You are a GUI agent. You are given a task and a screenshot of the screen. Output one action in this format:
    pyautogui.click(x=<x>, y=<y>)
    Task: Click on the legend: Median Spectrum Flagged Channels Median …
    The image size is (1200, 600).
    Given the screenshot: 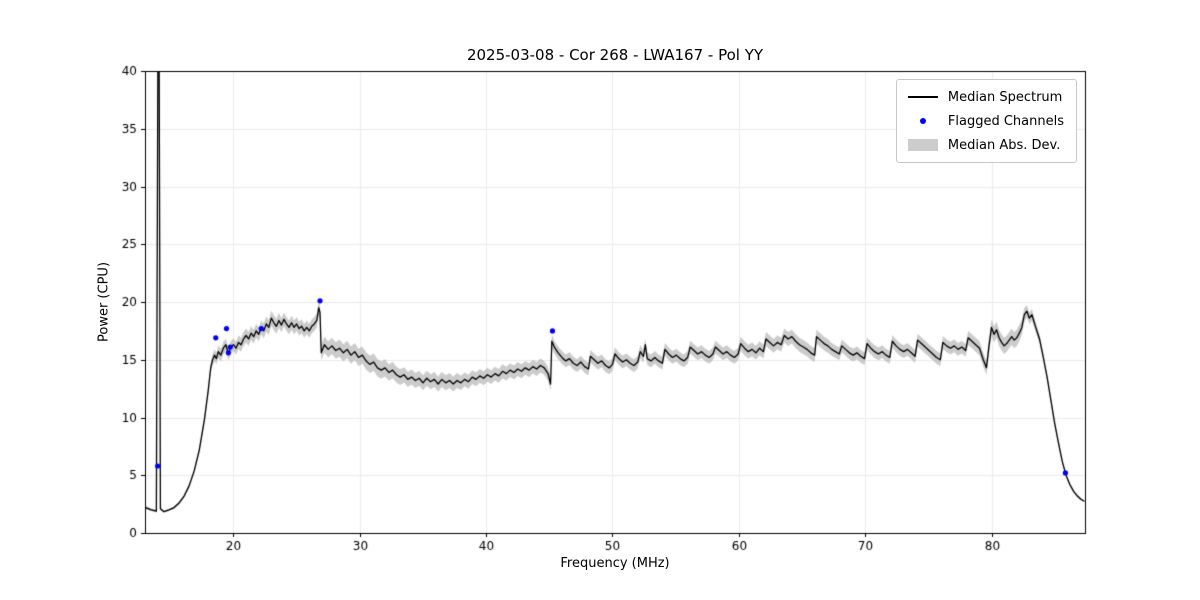 What is the action you would take?
    pyautogui.click(x=986, y=121)
    